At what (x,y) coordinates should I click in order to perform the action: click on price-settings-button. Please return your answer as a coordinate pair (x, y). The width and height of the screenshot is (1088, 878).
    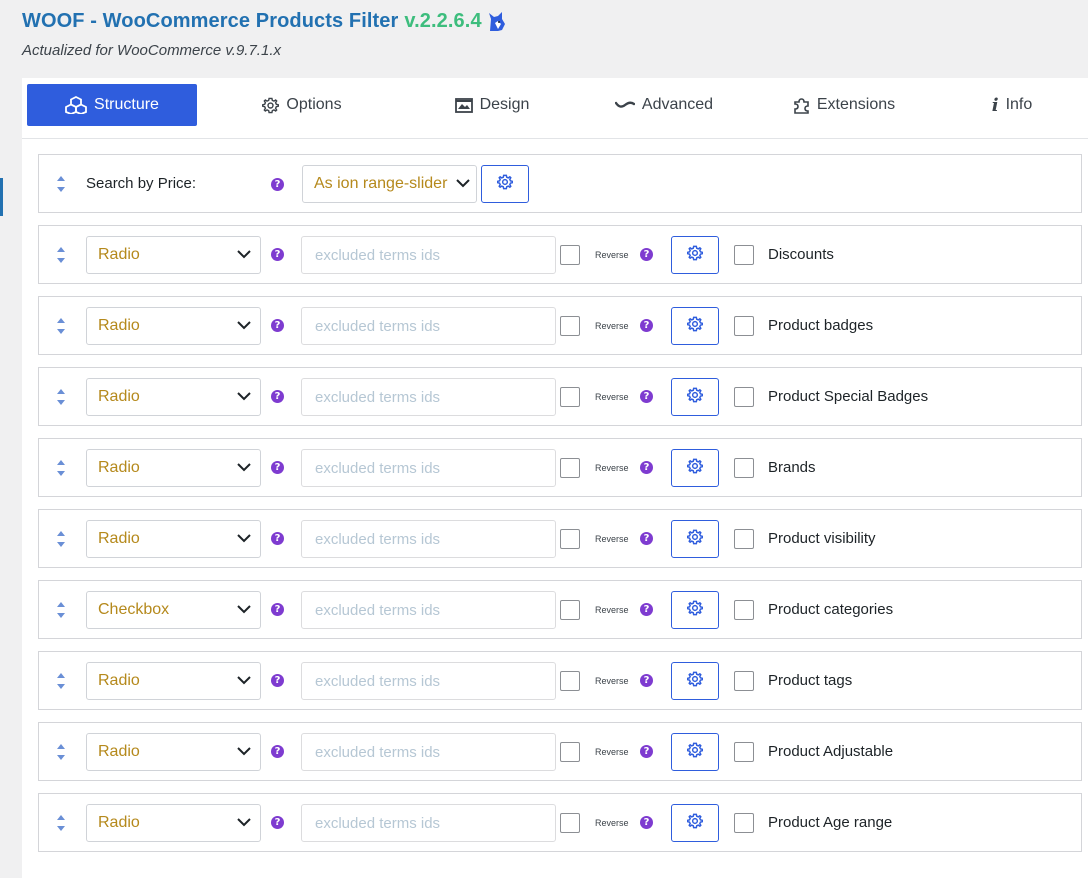
    Looking at the image, I should click on (505, 184).